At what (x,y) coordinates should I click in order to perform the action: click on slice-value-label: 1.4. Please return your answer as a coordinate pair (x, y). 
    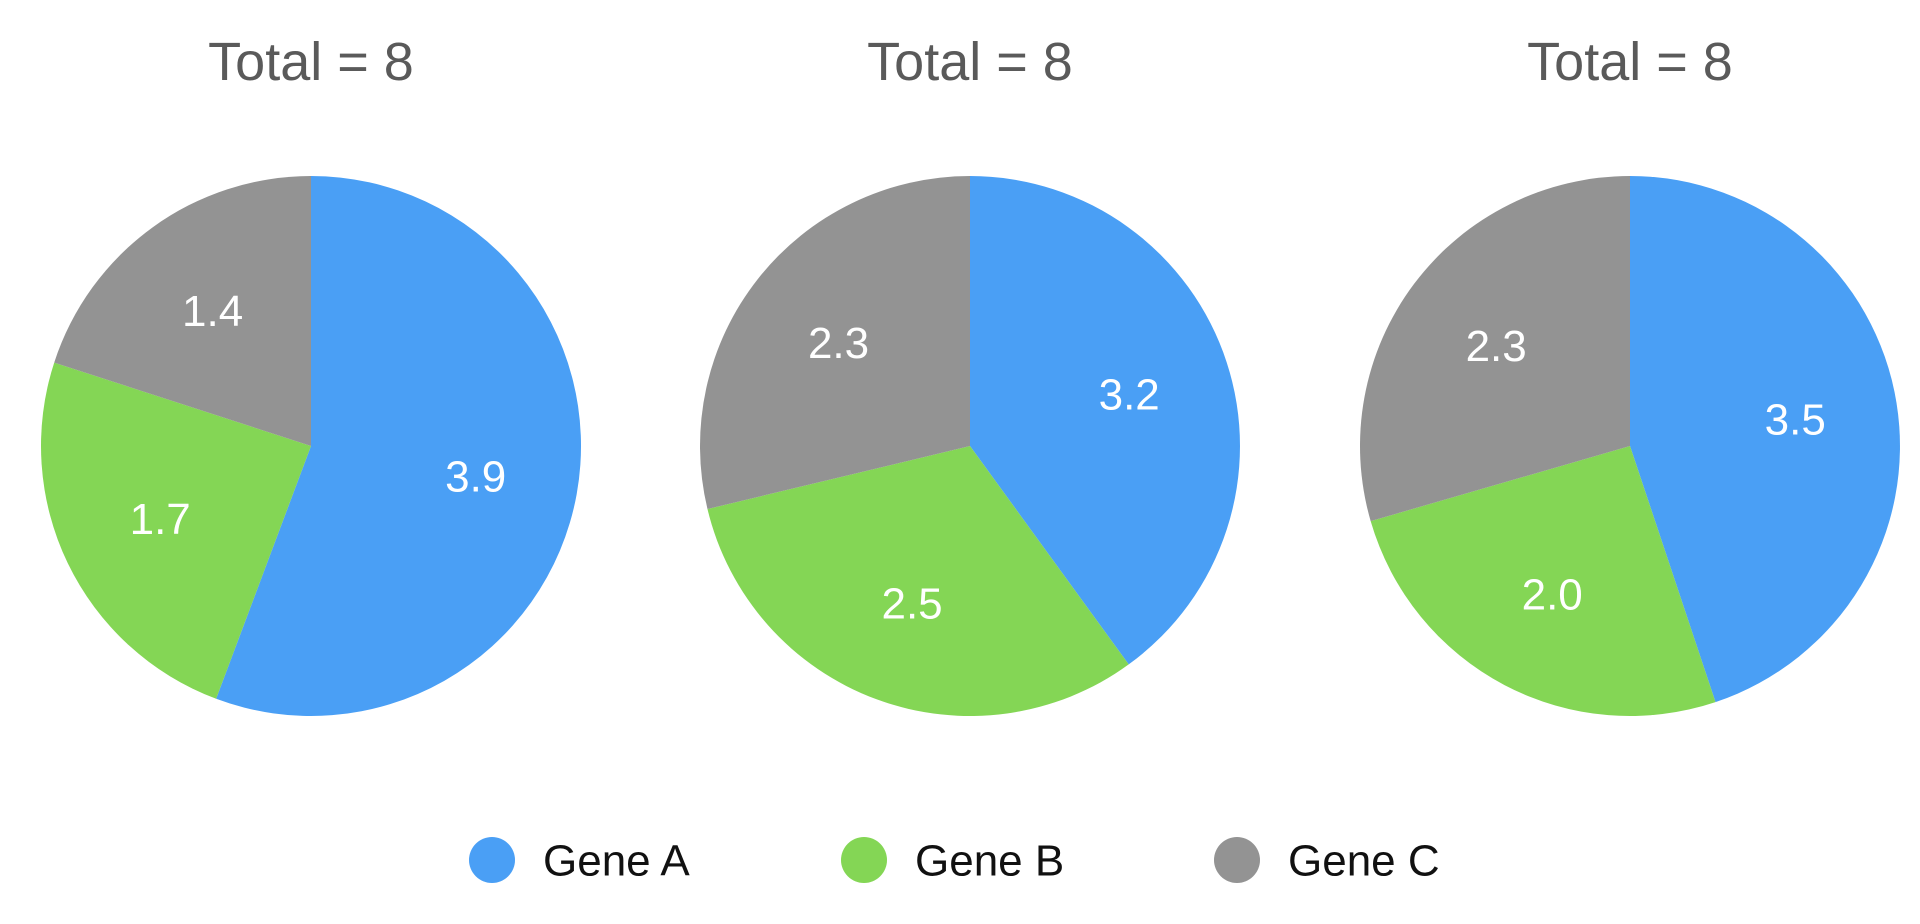
    Looking at the image, I should click on (212, 311).